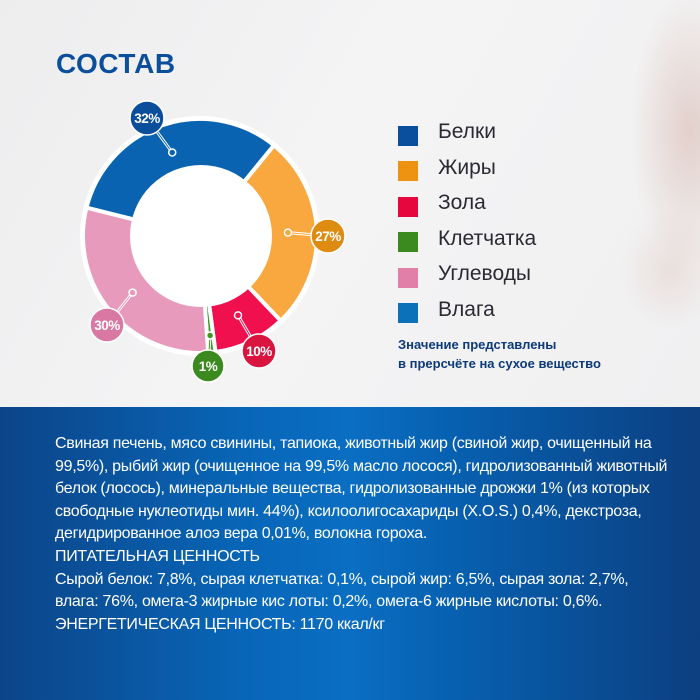 The width and height of the screenshot is (700, 700). I want to click on legend-item-protein: Белки, so click(467, 136).